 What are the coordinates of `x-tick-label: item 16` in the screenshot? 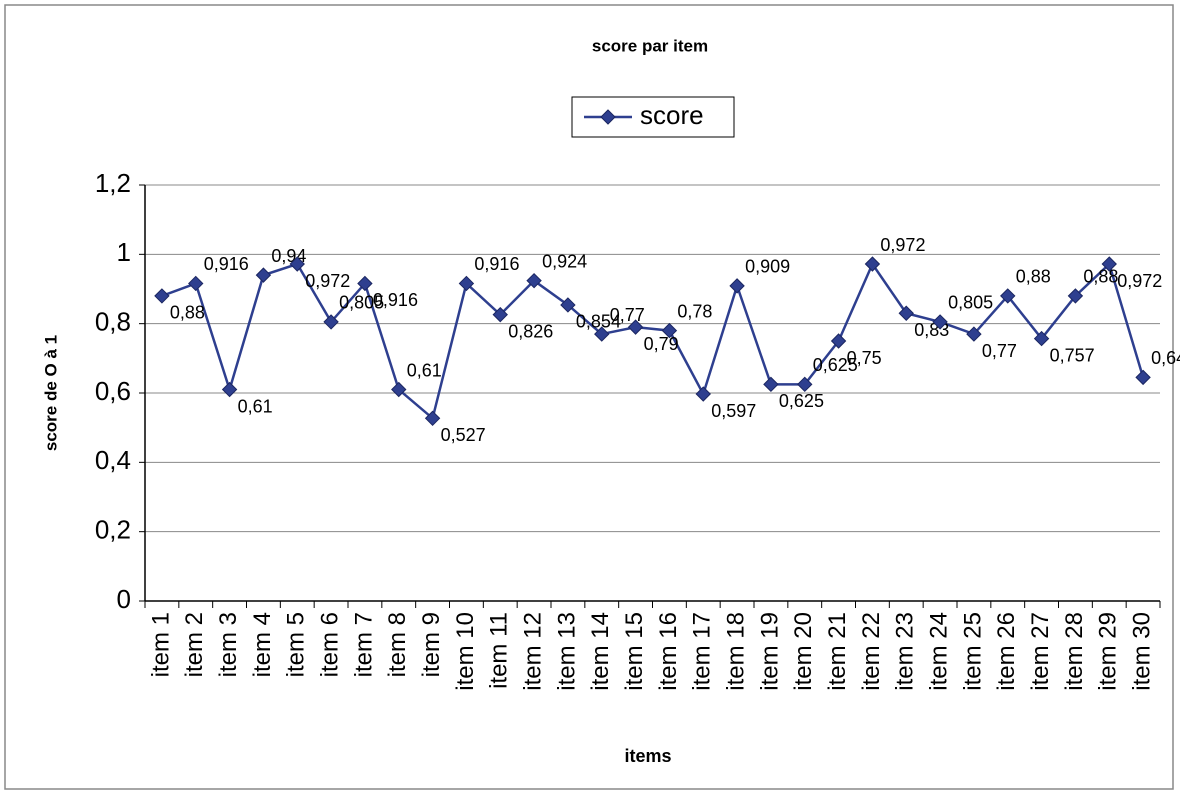 It's located at (668, 651).